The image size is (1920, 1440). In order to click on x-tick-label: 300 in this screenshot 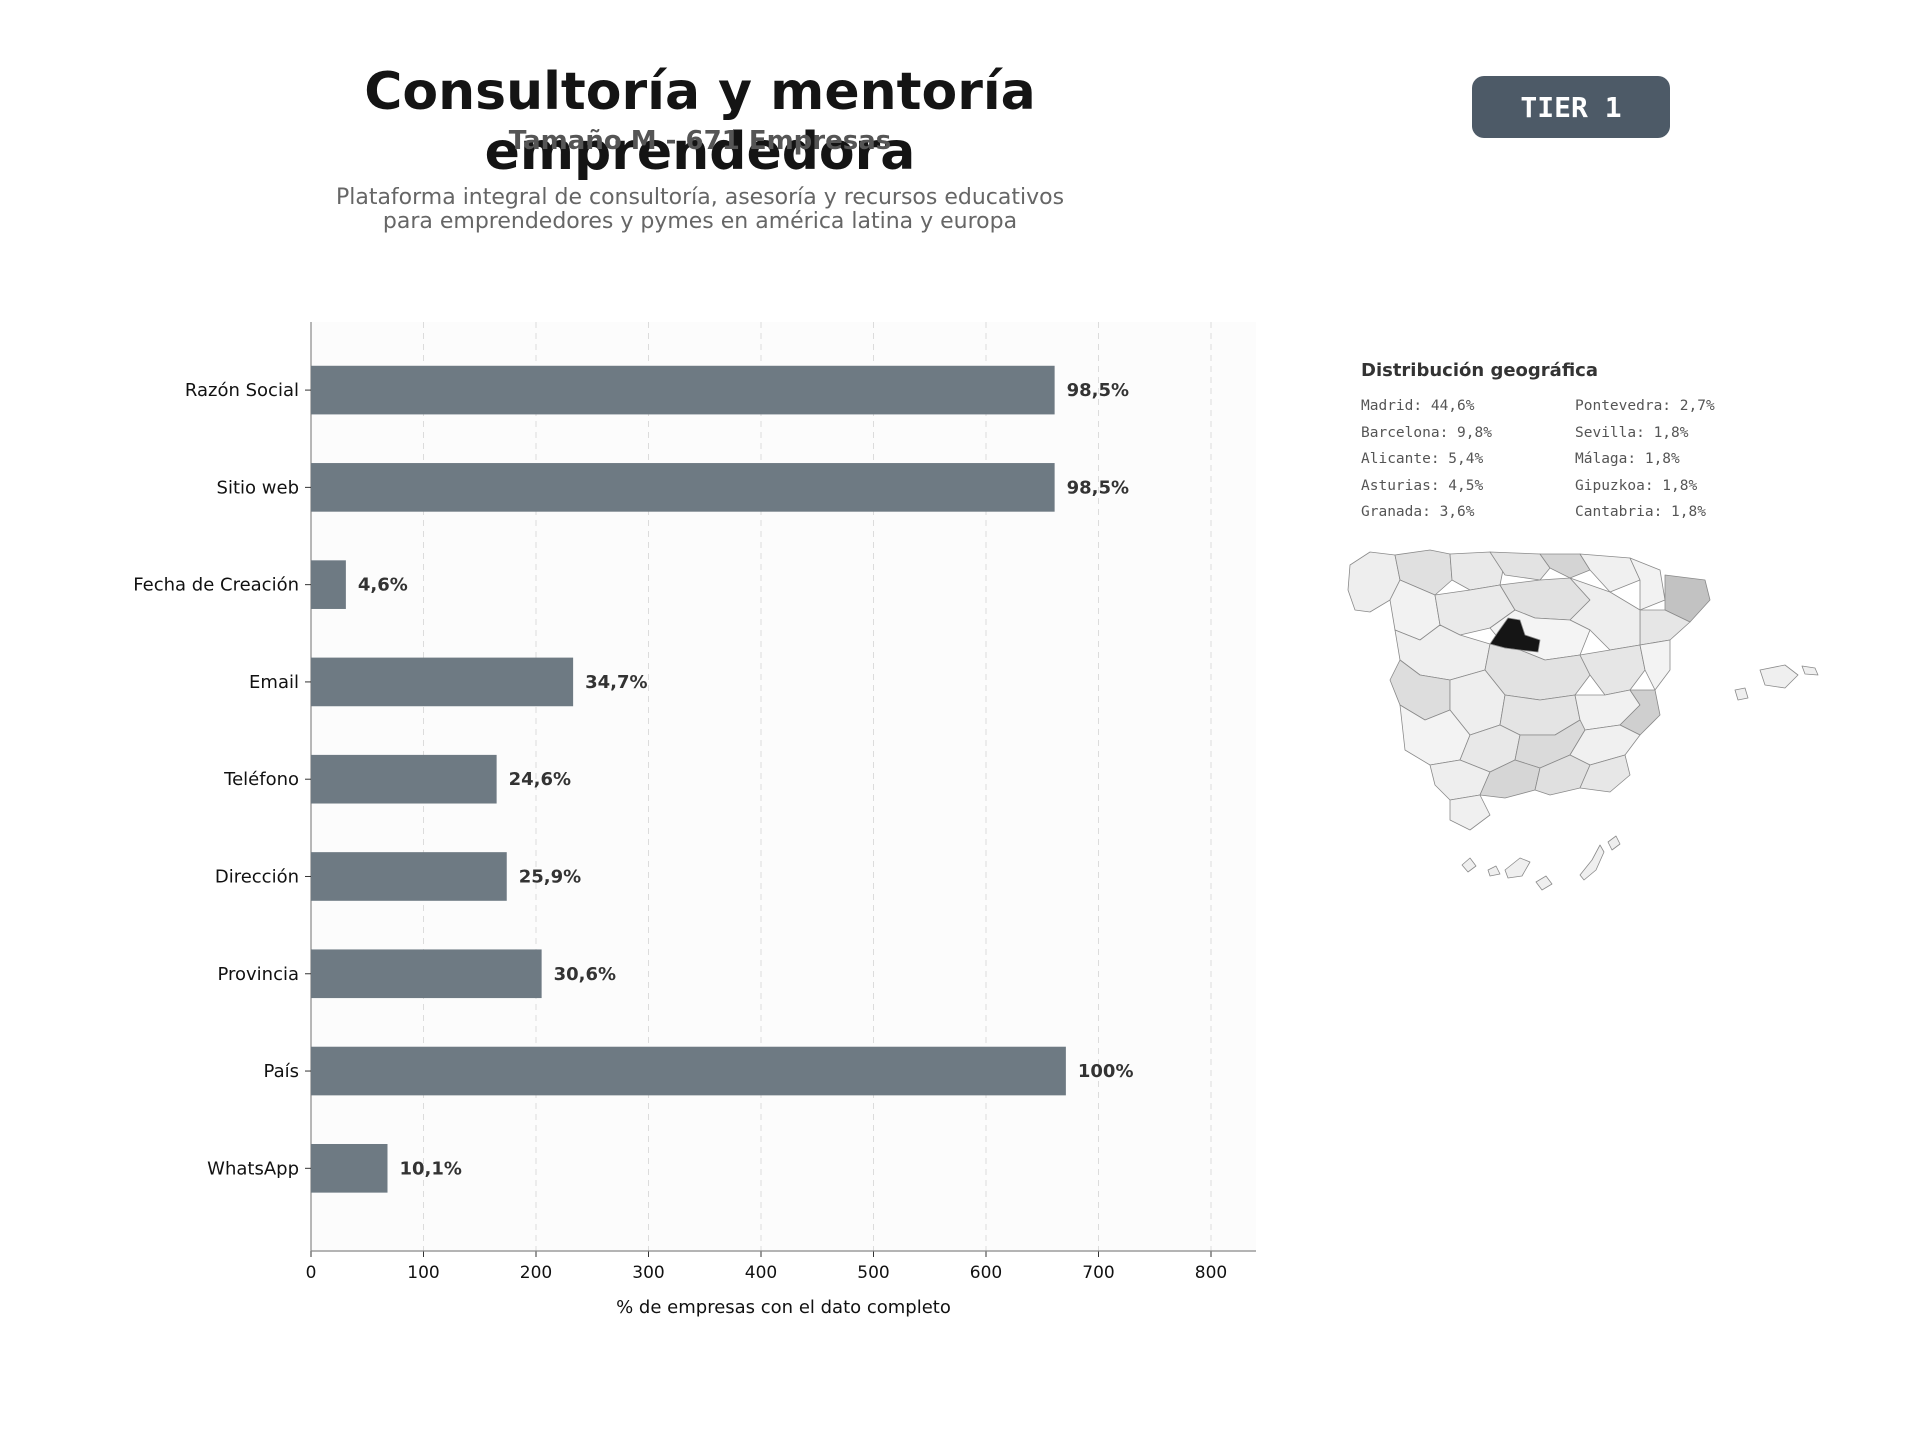, I will do `click(648, 1273)`.